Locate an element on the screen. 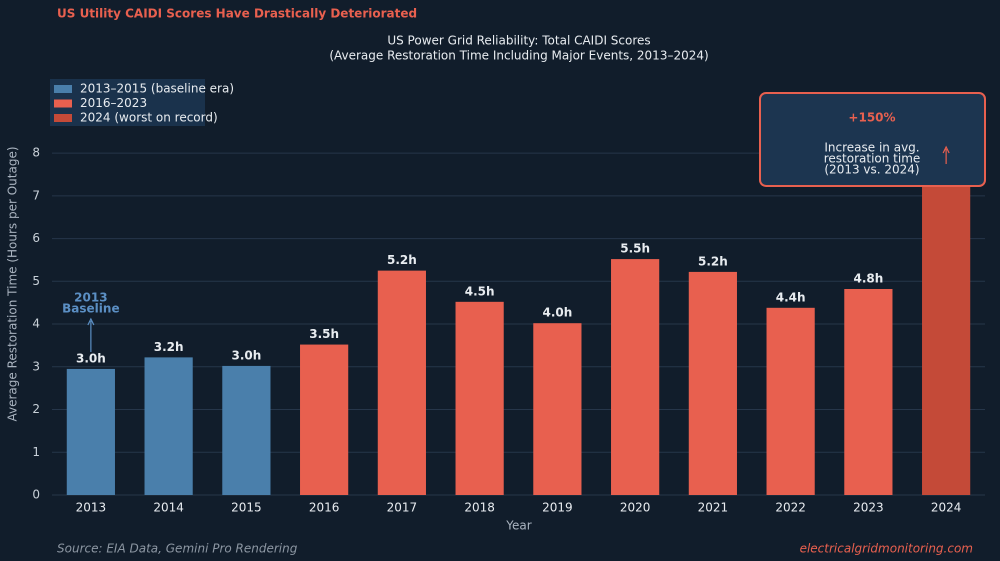 Image resolution: width=1000 pixels, height=561 pixels. x-tick-label: 2016 is located at coordinates (324, 508).